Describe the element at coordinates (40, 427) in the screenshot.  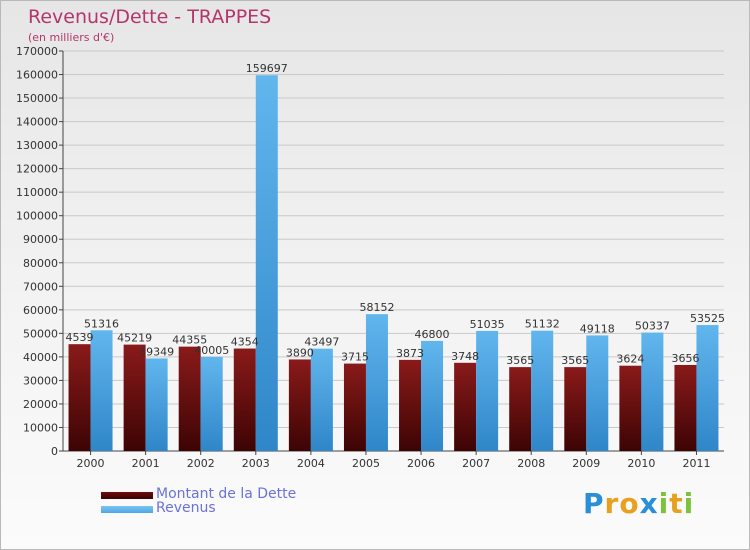
I see `y-tick-label: 10000` at that location.